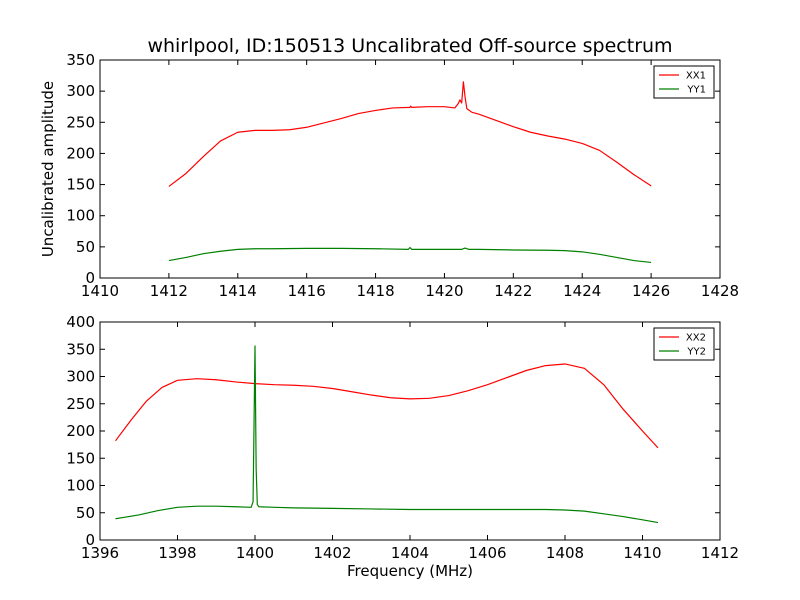  I want to click on x-tick-label: 1426, so click(651, 291).